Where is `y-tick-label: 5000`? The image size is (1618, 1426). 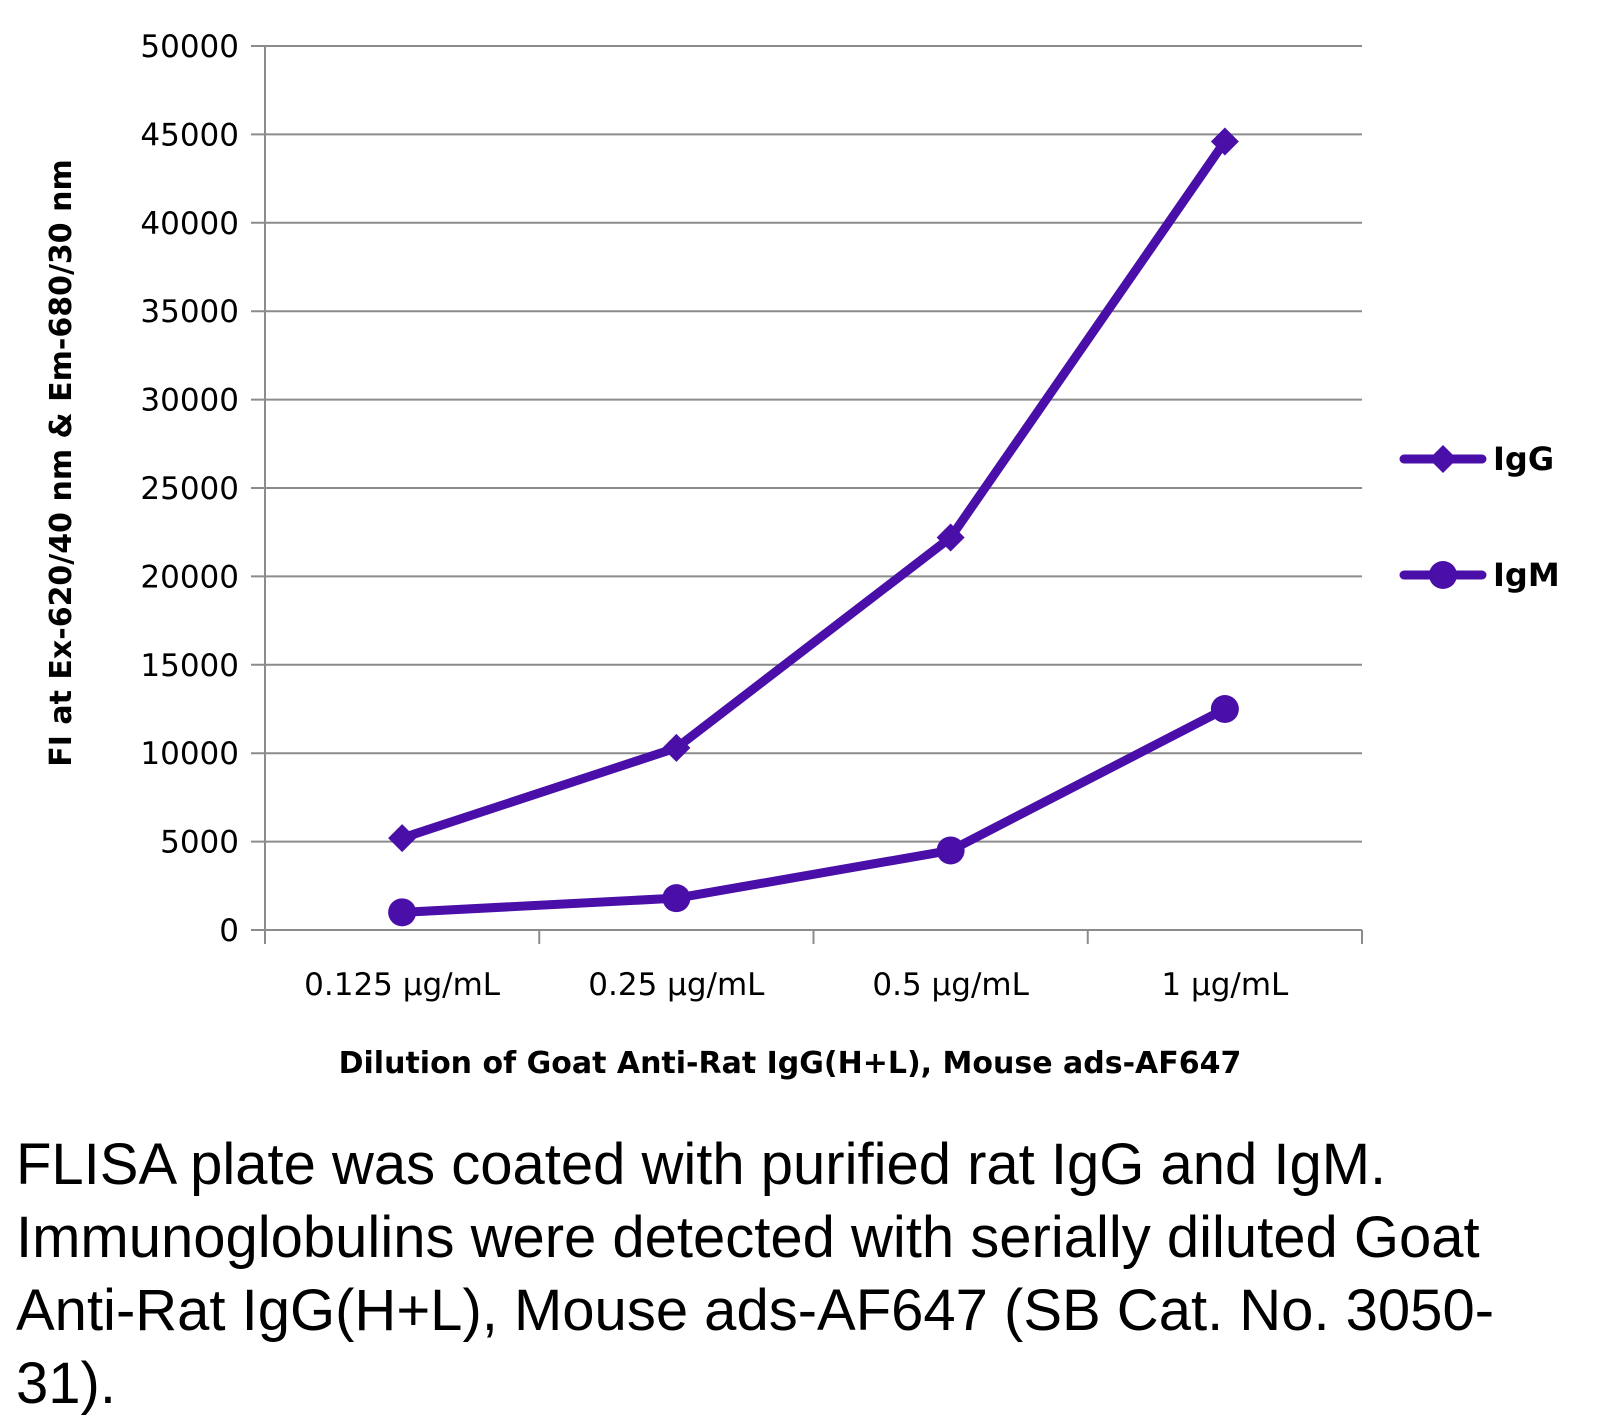 y-tick-label: 5000 is located at coordinates (199, 843).